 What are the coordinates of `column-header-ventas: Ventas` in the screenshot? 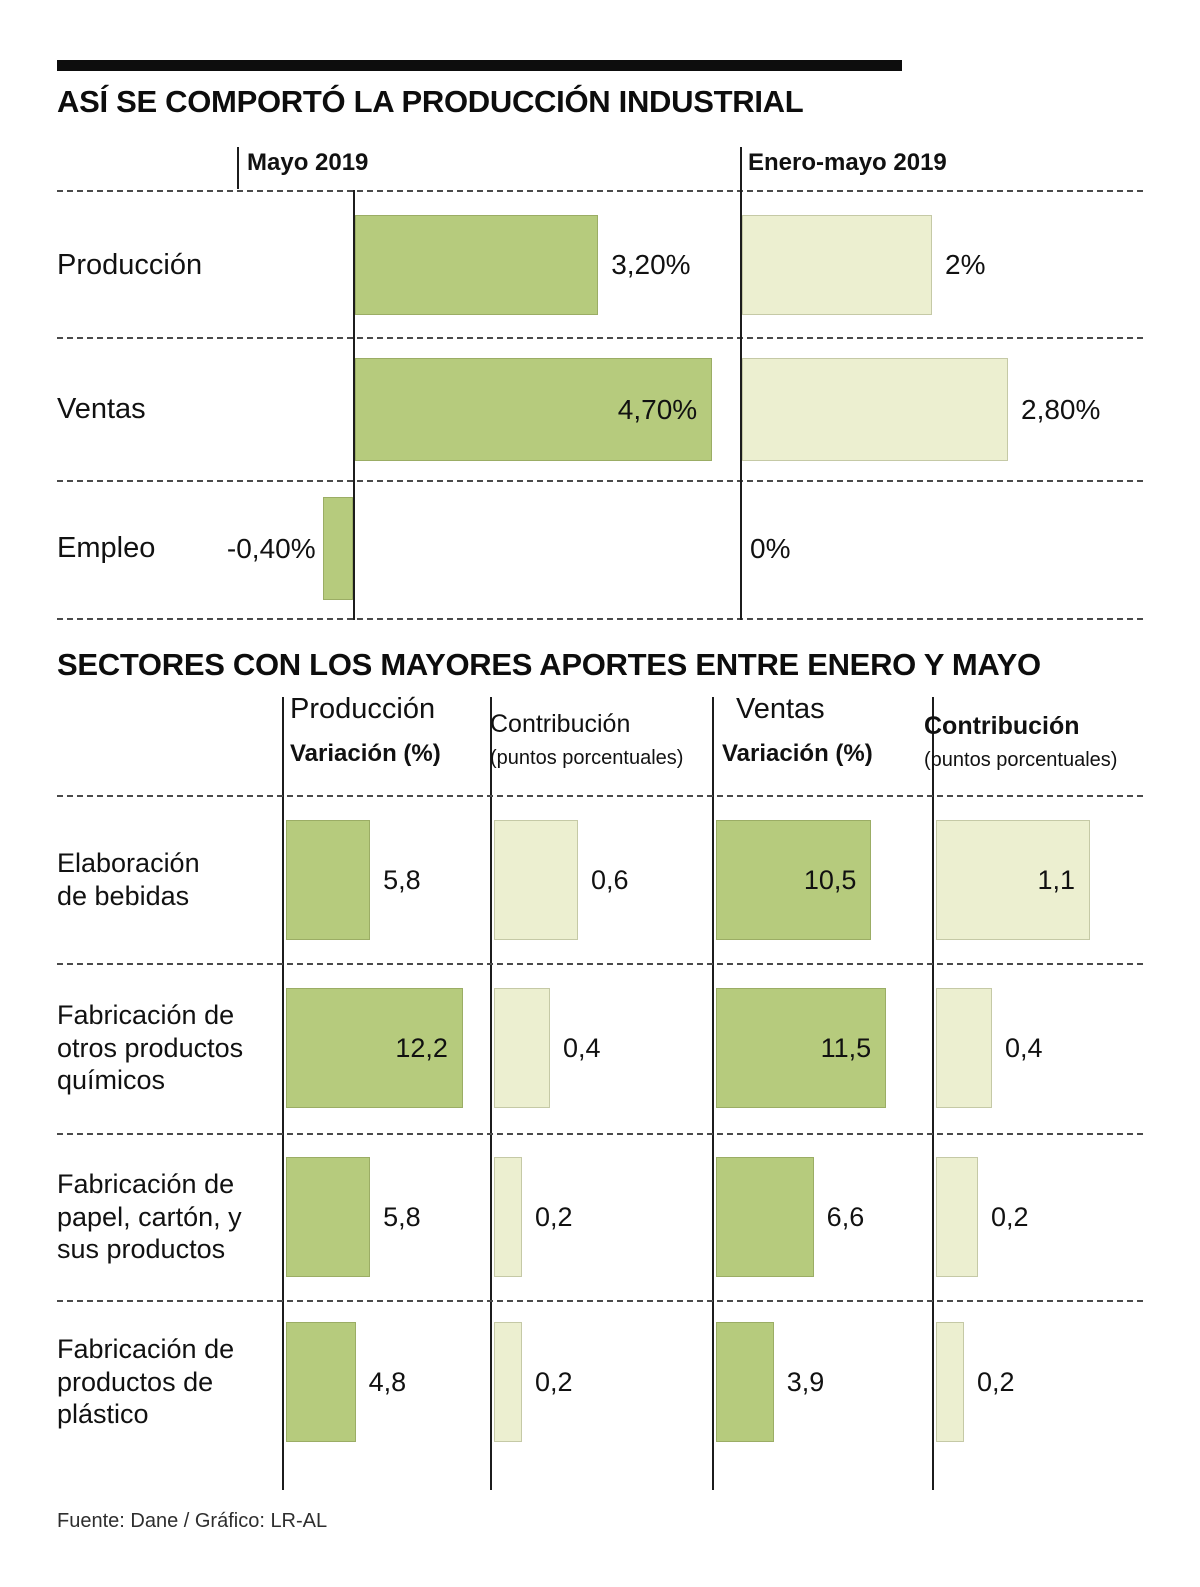 It's located at (780, 709).